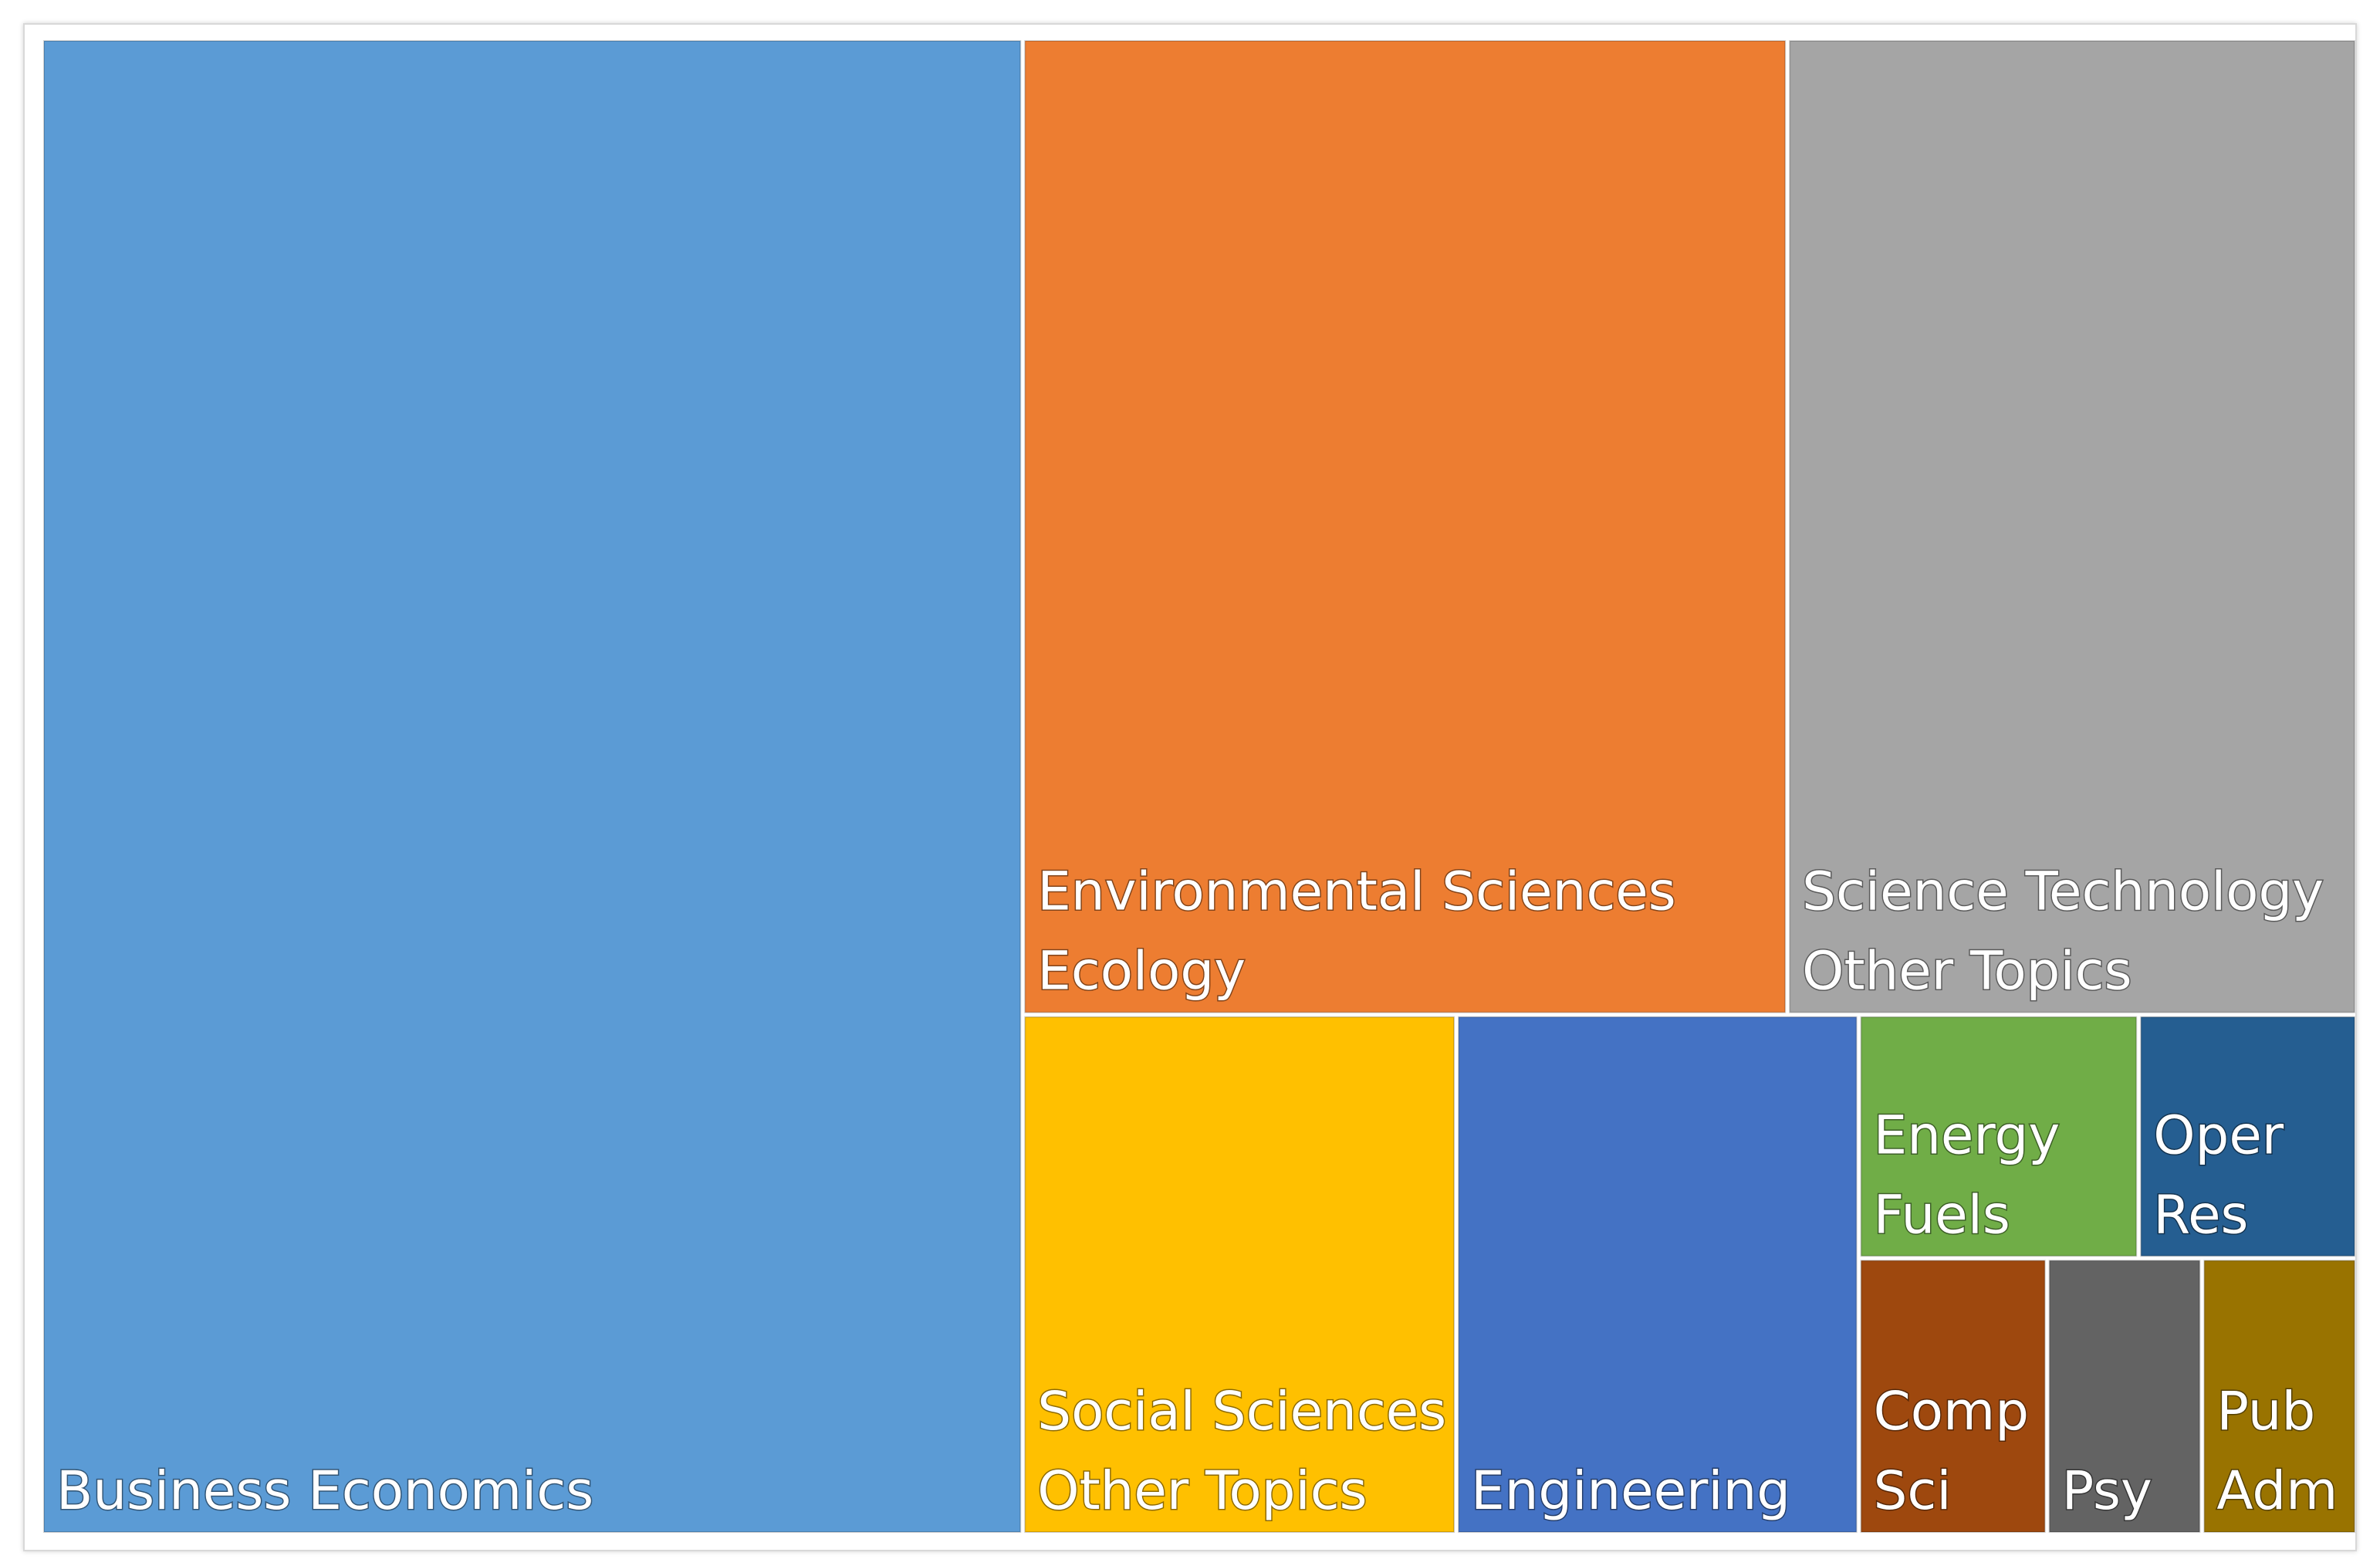 This screenshot has height=1566, width=2380. I want to click on treemap-rect-comp-sci, so click(1953, 1396).